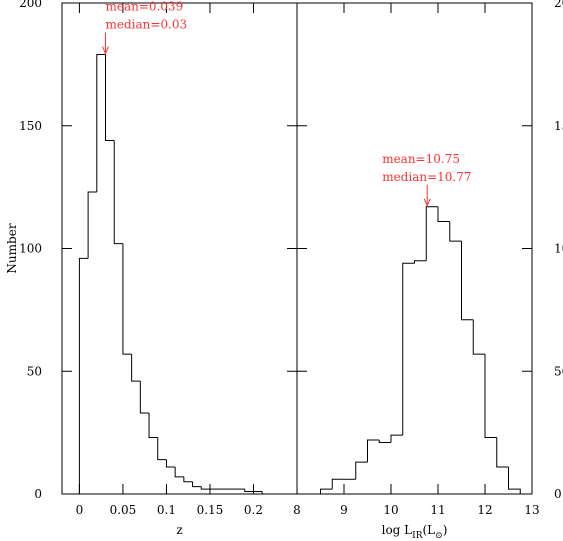 This screenshot has width=563, height=541. Describe the element at coordinates (145, 7) in the screenshot. I see `annotation-text: mean=0.039` at that location.